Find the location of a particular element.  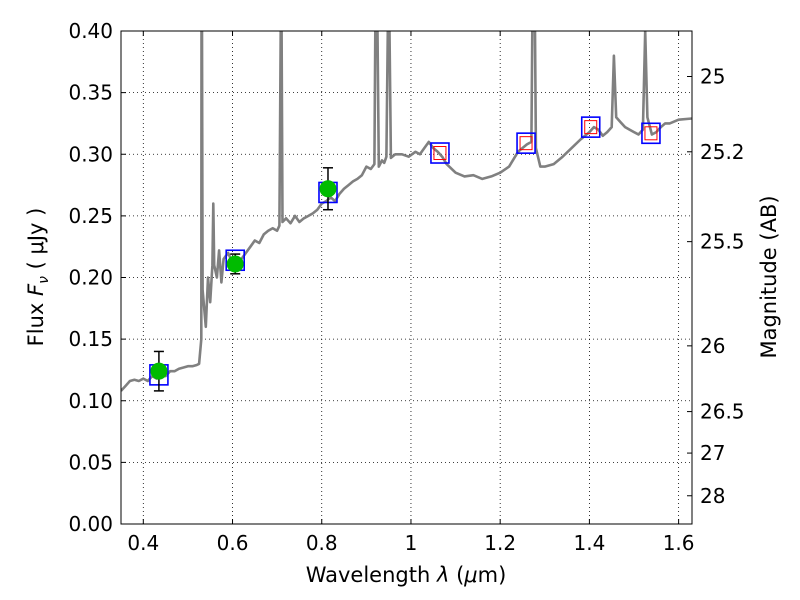

y-tick-label: 0.25 is located at coordinates (90, 216).